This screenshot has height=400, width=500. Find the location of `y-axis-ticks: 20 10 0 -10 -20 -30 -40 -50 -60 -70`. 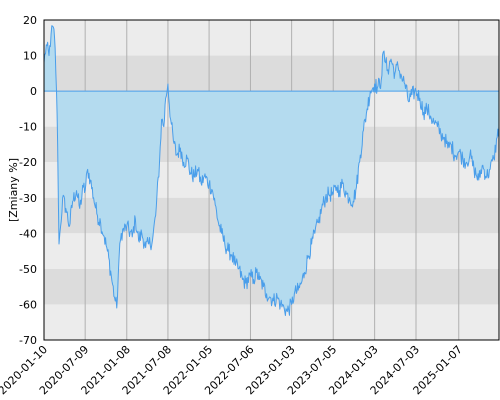

y-axis-ticks: 20 10 0 -10 -20 -30 -40 -50 -60 -70 is located at coordinates (28, 180).